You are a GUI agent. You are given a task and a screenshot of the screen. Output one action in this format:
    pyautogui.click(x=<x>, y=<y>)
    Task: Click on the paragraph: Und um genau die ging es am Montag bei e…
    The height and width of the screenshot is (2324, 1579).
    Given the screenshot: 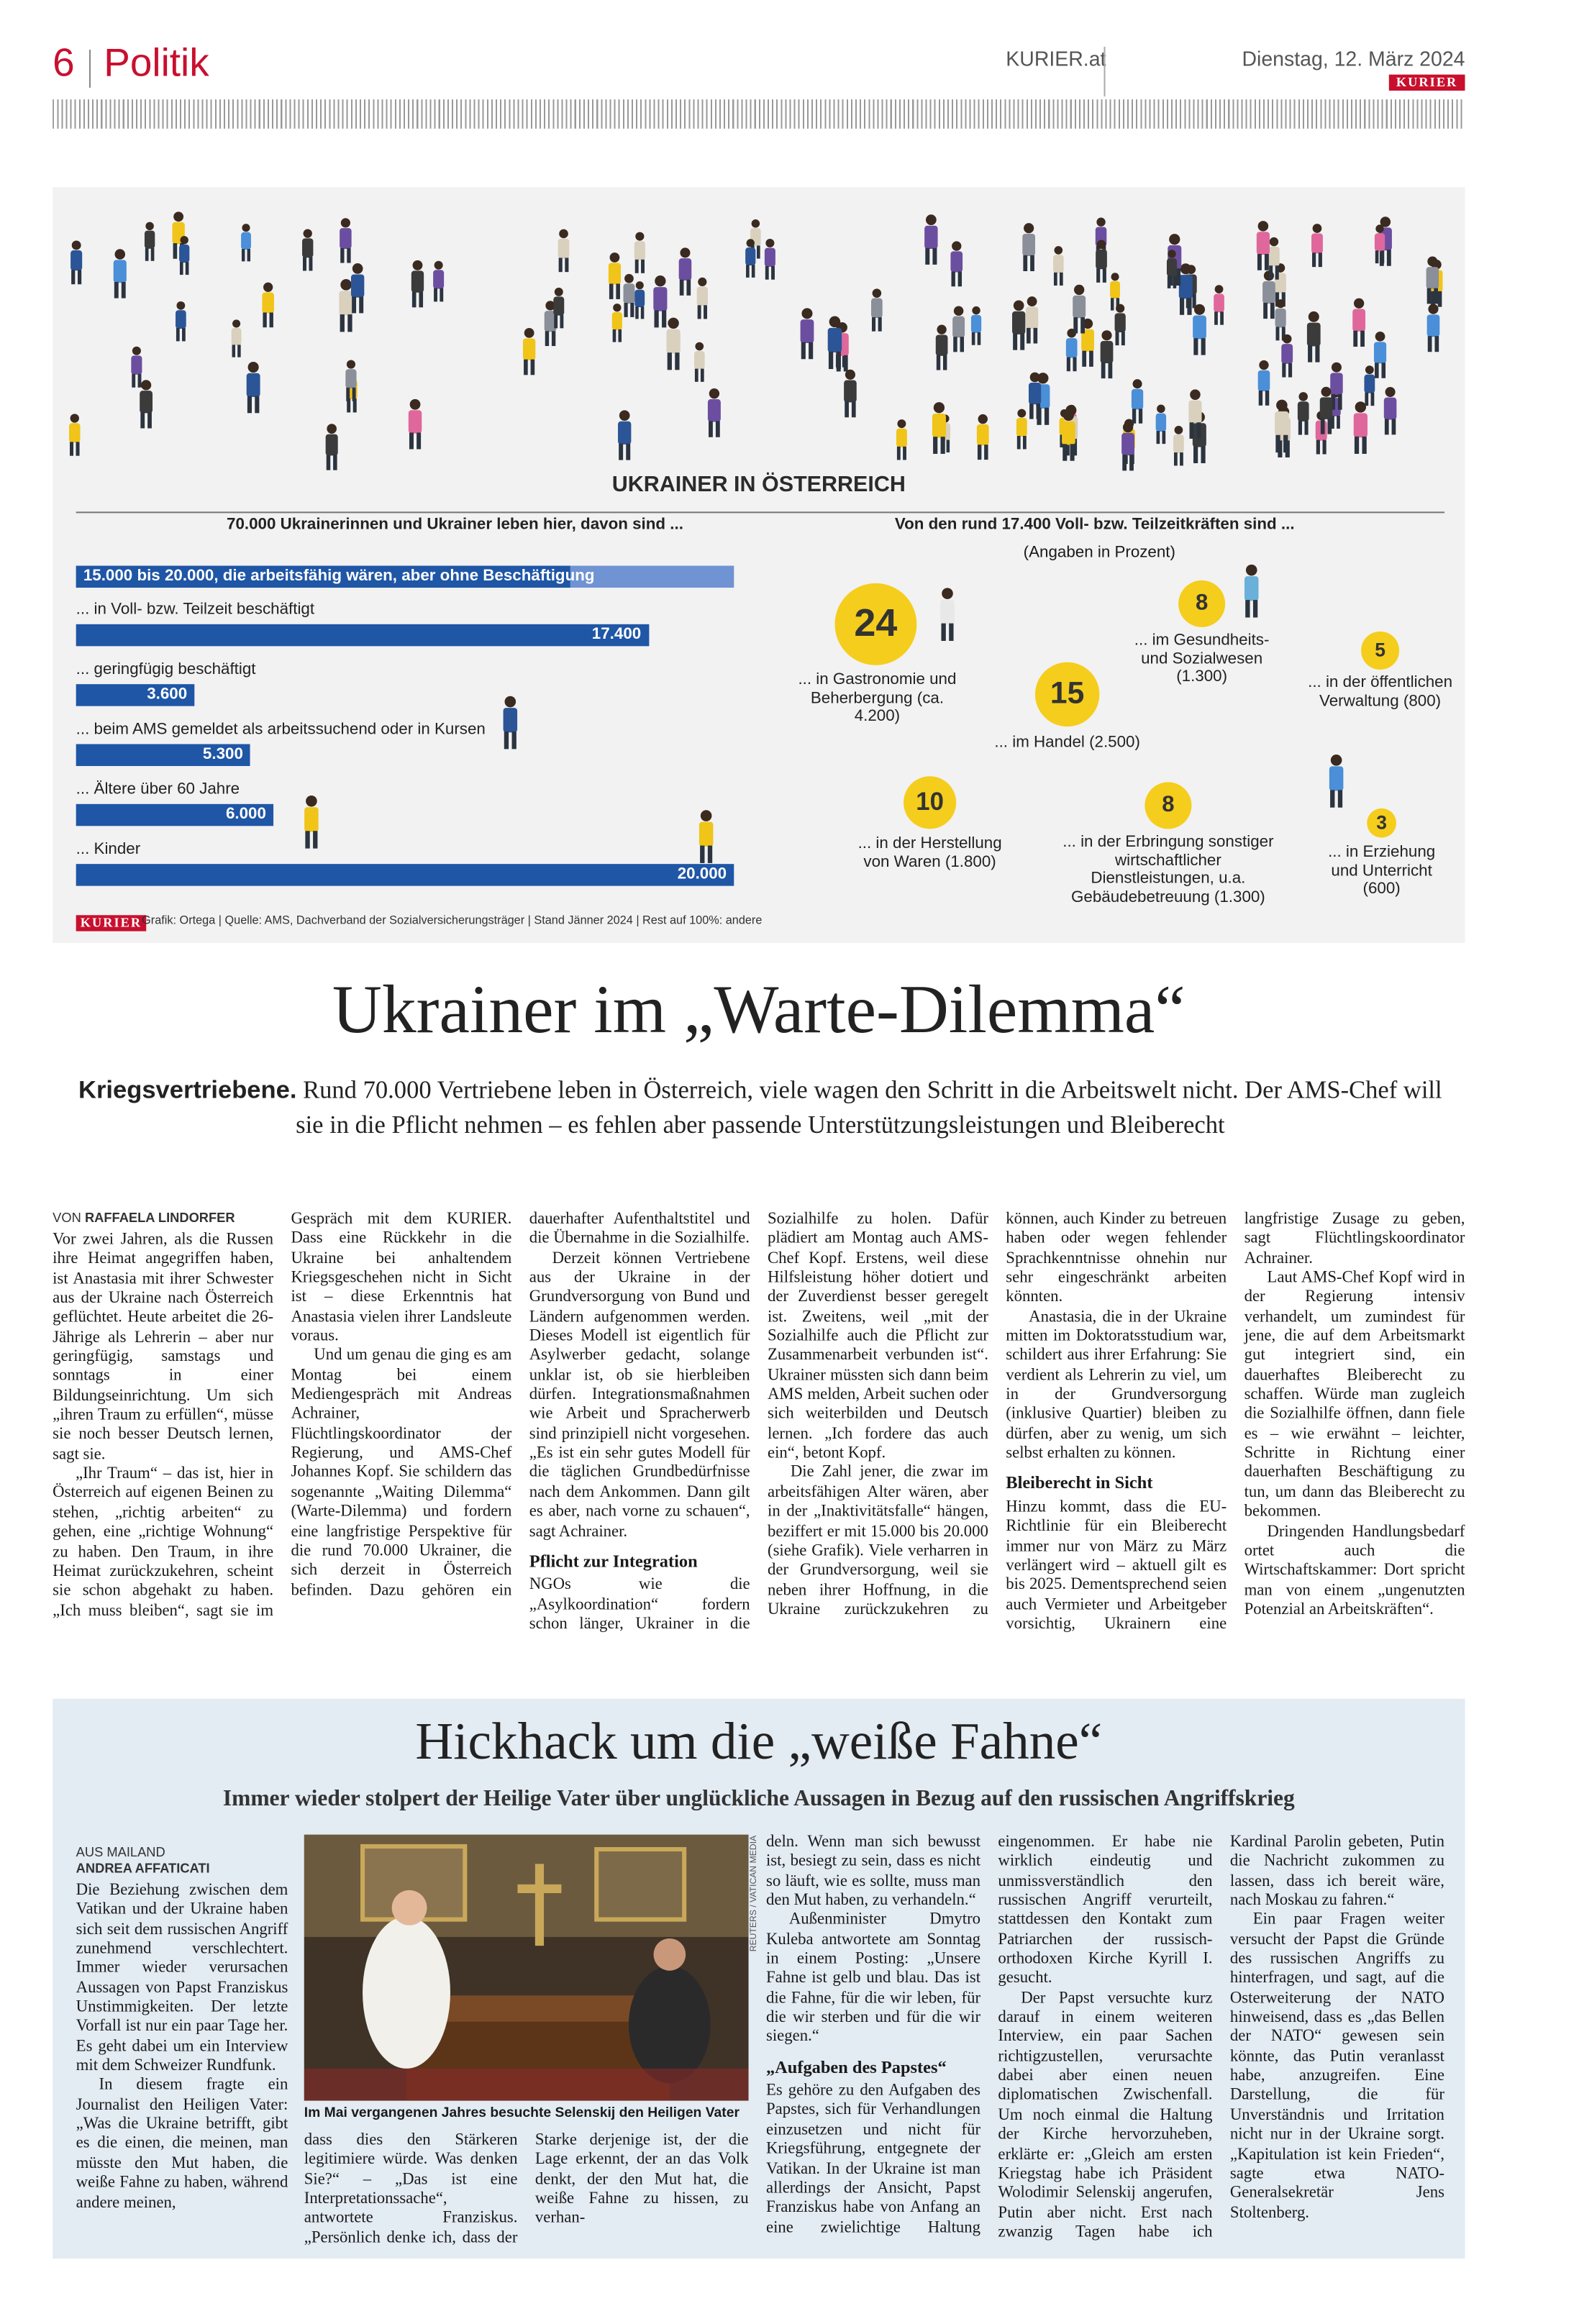 What is the action you would take?
    pyautogui.click(x=520, y=1404)
    